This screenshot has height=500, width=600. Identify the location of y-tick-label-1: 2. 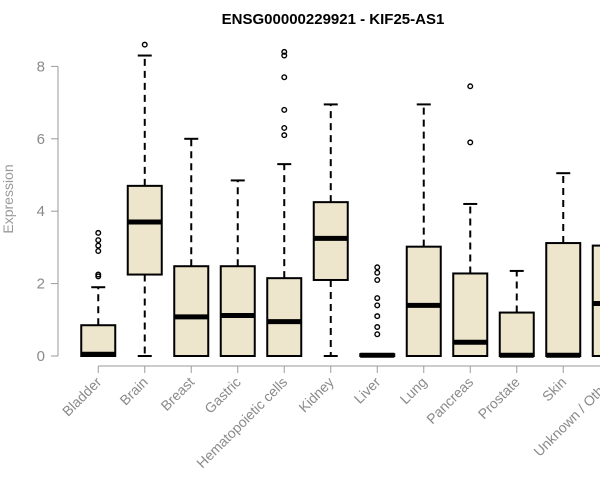
(41, 284).